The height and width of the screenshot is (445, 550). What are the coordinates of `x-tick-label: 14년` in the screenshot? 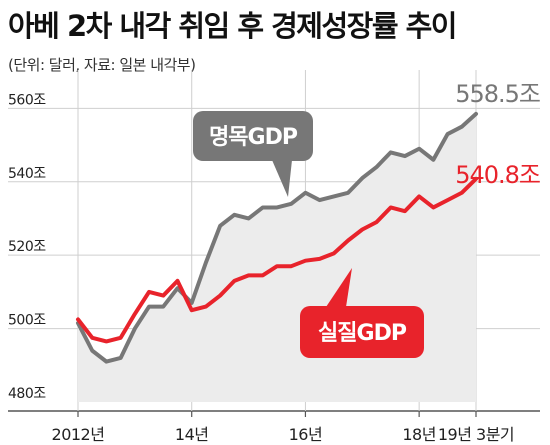 It's located at (192, 434).